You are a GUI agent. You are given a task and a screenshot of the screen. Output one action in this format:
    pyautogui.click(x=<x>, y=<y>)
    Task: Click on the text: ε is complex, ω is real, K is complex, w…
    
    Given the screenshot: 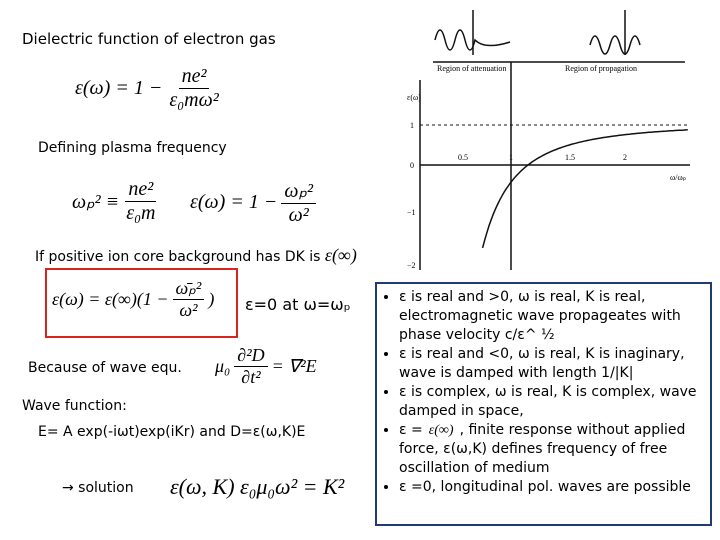 What is the action you would take?
    pyautogui.click(x=548, y=401)
    